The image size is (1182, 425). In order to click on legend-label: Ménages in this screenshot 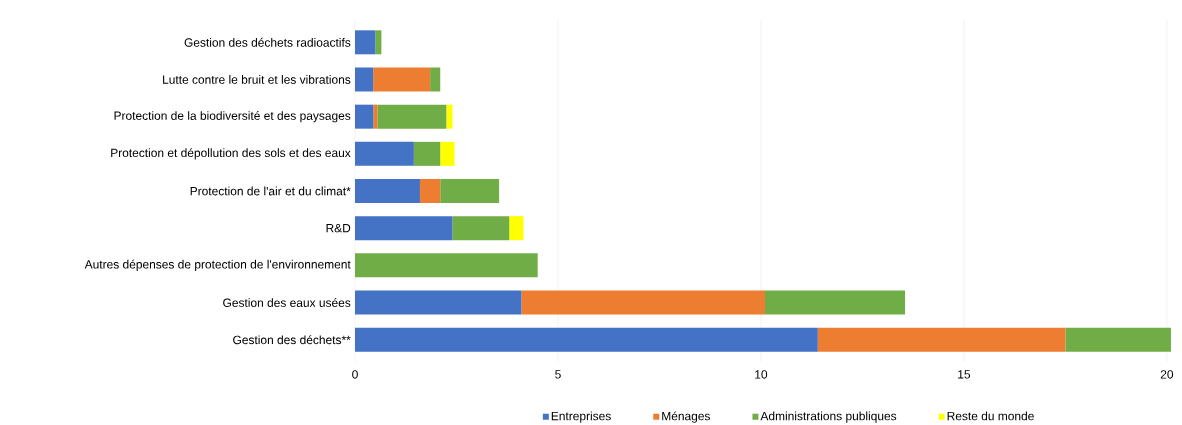, I will do `click(686, 417)`.